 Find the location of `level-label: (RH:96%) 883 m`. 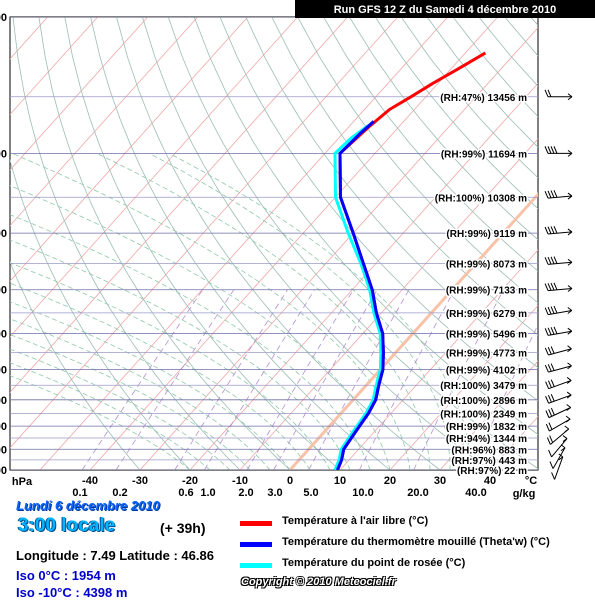

level-label: (RH:96%) 883 m is located at coordinates (489, 450).